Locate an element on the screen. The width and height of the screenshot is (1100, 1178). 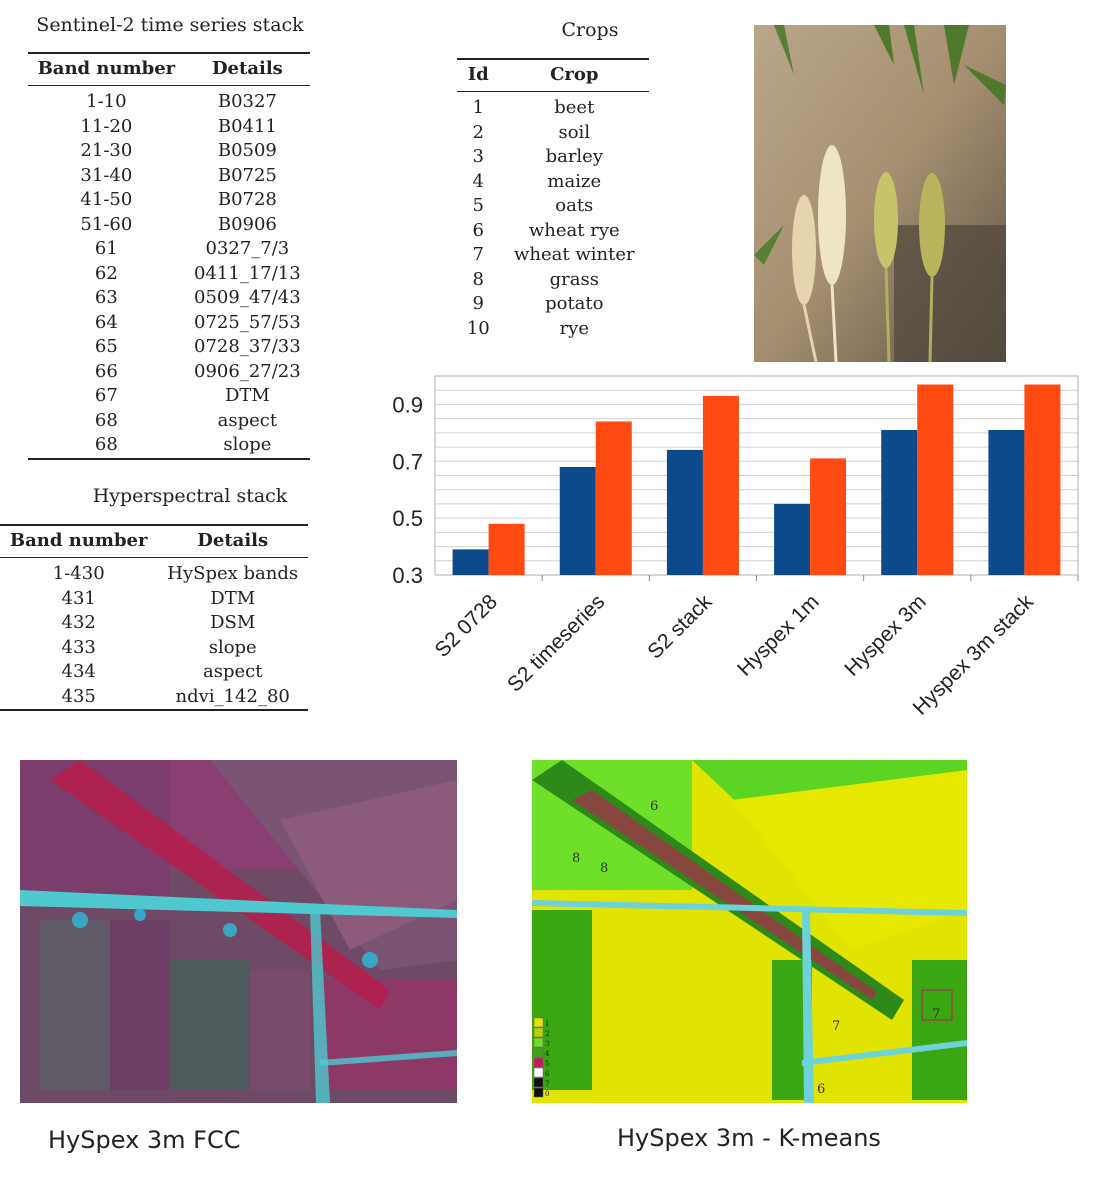
crops-row: 9 potato is located at coordinates (553, 304).